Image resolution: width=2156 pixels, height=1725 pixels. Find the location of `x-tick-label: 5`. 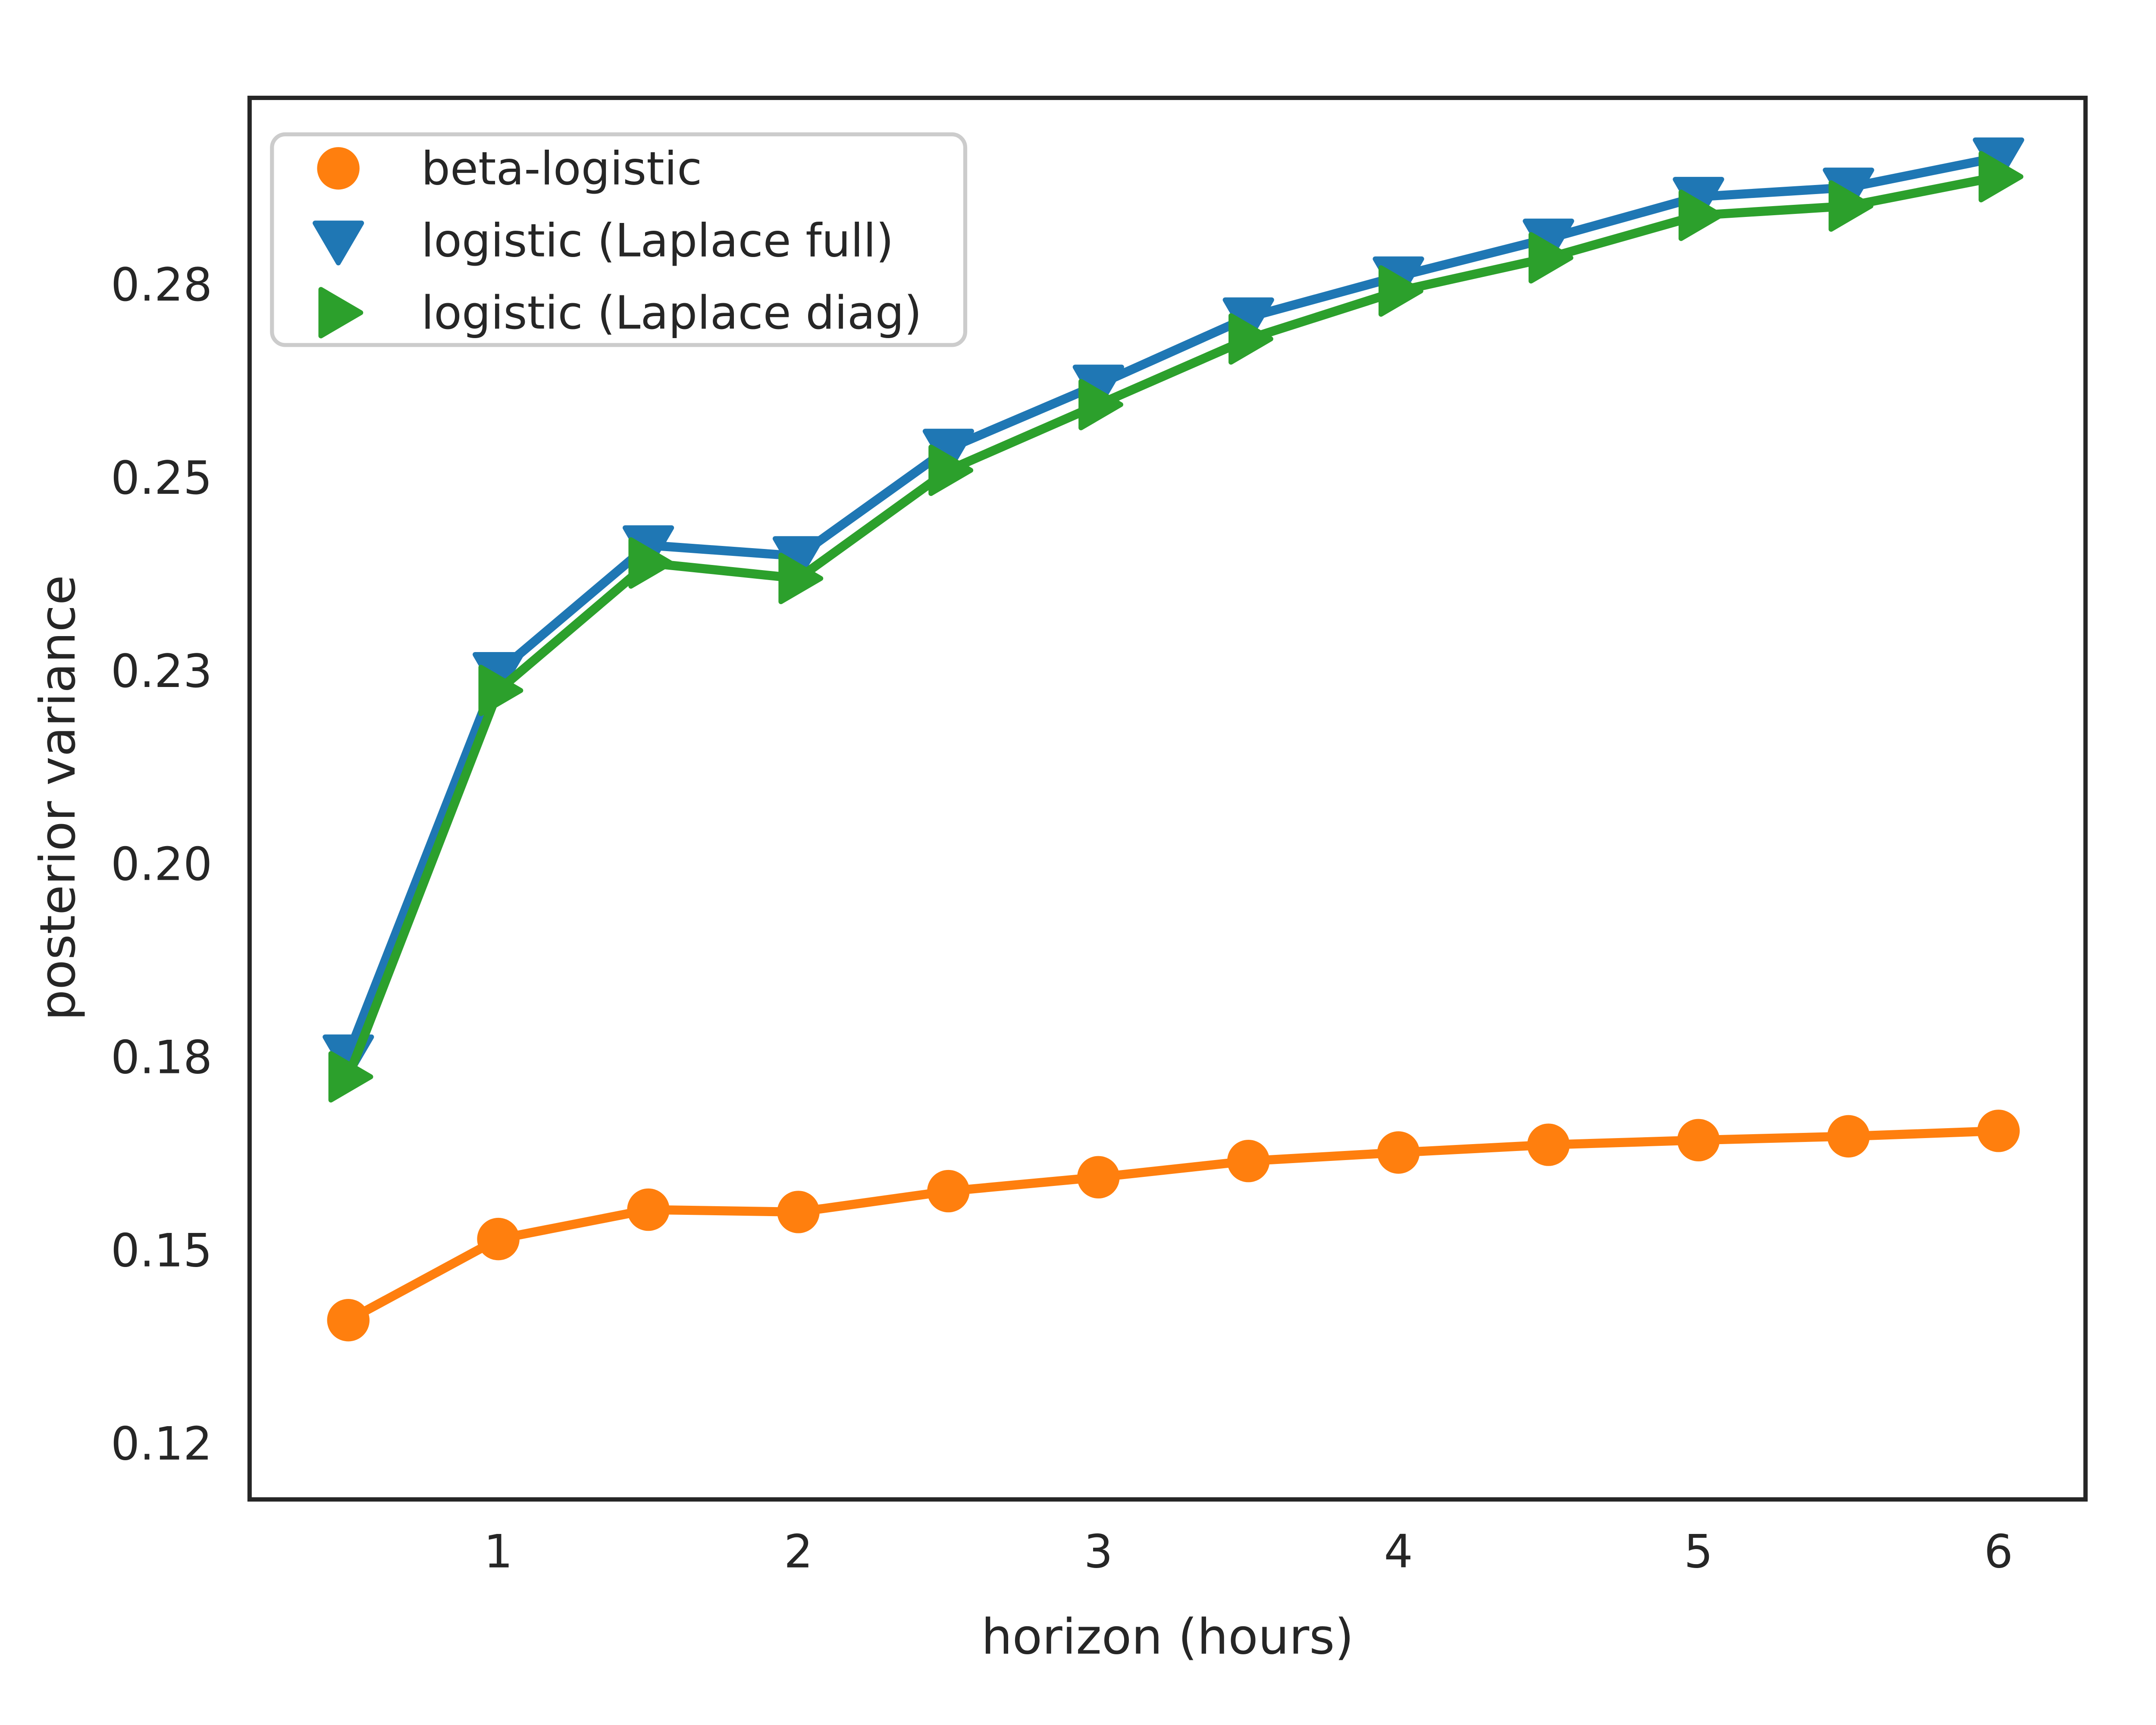

x-tick-label: 5 is located at coordinates (1698, 1552).